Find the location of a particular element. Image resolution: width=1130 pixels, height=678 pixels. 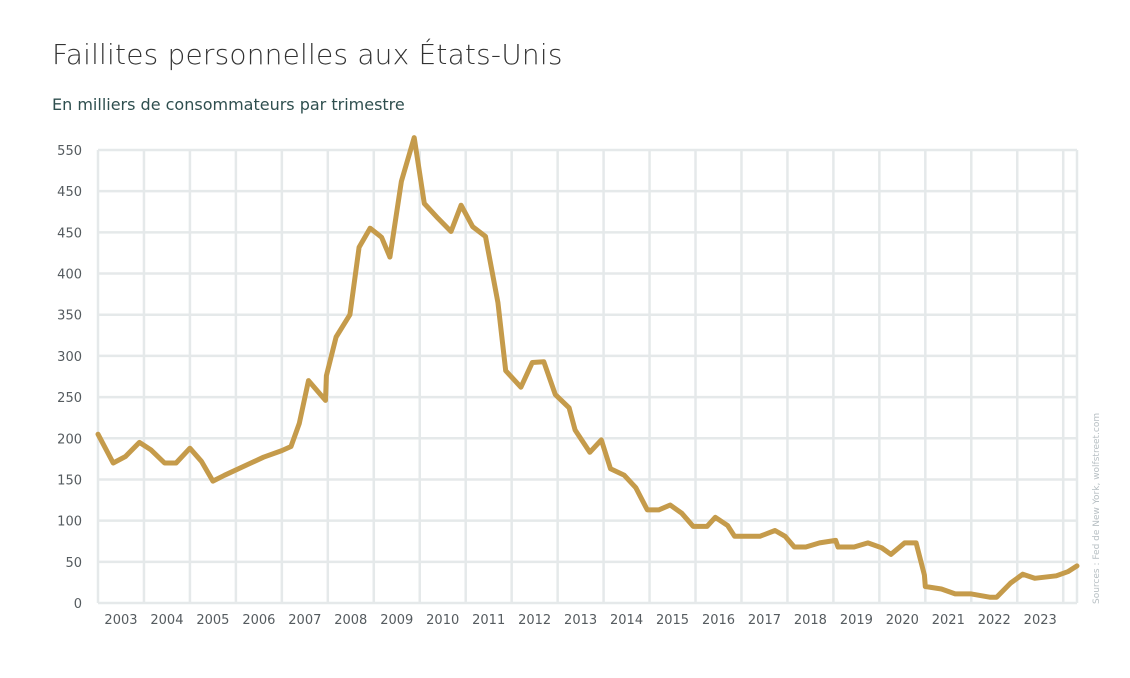

y-tick-label: 0 is located at coordinates (78, 604).